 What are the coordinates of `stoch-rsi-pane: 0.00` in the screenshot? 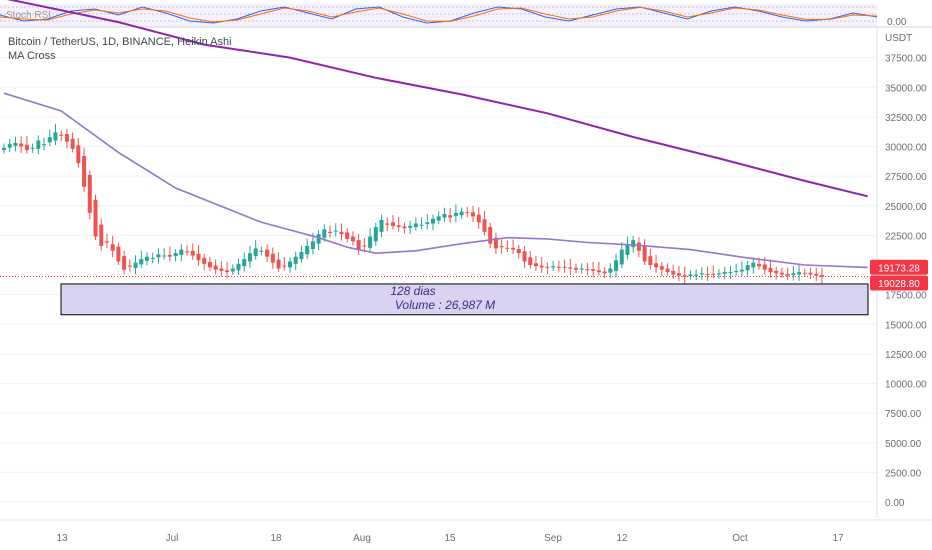 It's located at (466, 16).